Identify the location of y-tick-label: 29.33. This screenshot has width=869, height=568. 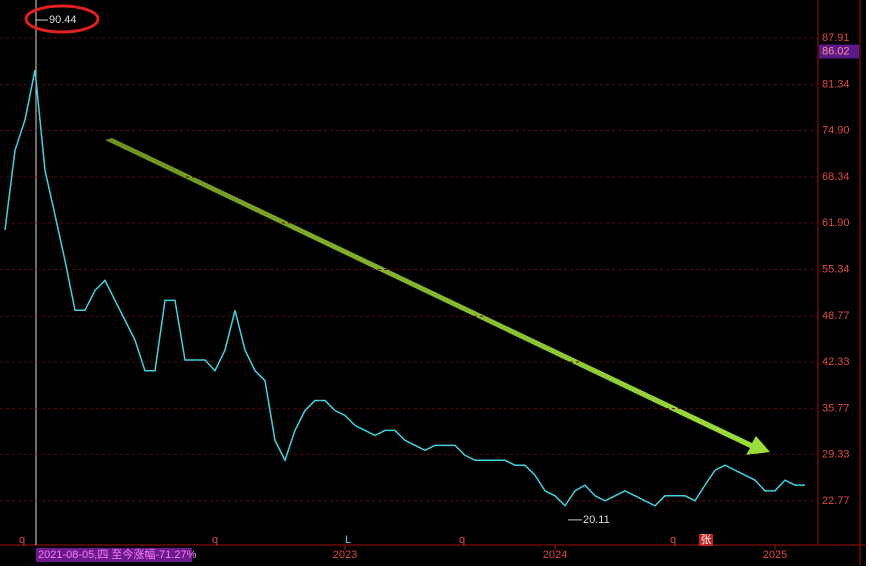
(836, 454).